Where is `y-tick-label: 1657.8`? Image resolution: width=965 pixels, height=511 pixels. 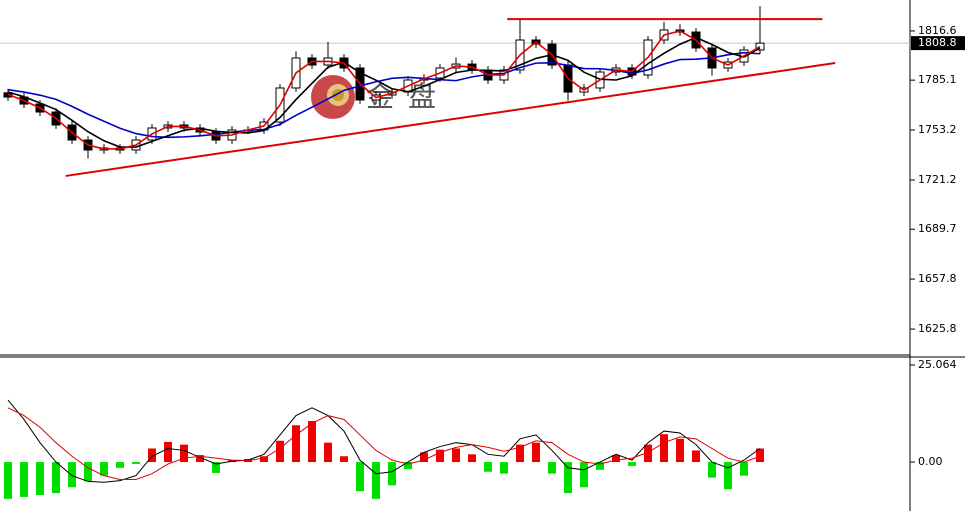 y-tick-label: 1657.8 is located at coordinates (937, 278).